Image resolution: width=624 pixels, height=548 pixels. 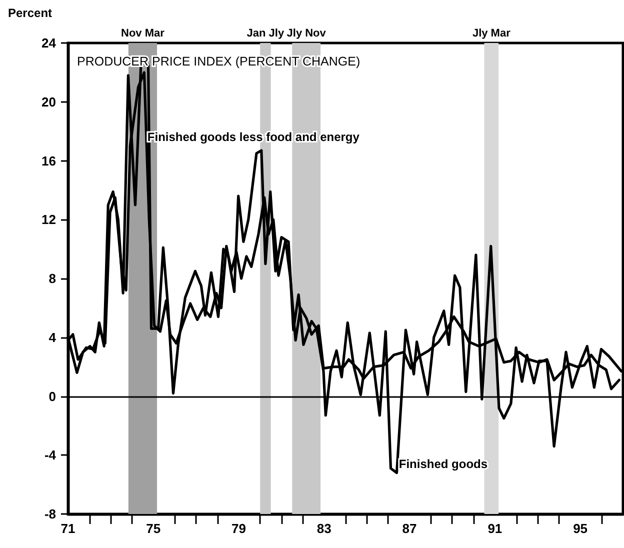 I want to click on band-label: Jan Jly, so click(x=265, y=34).